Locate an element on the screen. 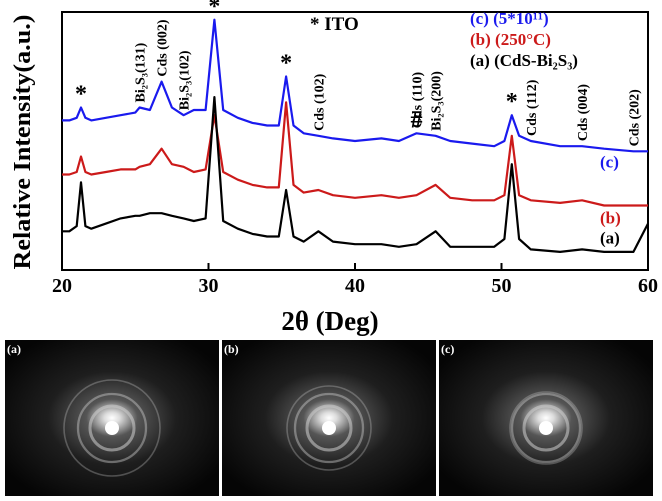 Image resolution: width=662 pixels, height=501 pixels. x-tick-label: 60 is located at coordinates (648, 286).